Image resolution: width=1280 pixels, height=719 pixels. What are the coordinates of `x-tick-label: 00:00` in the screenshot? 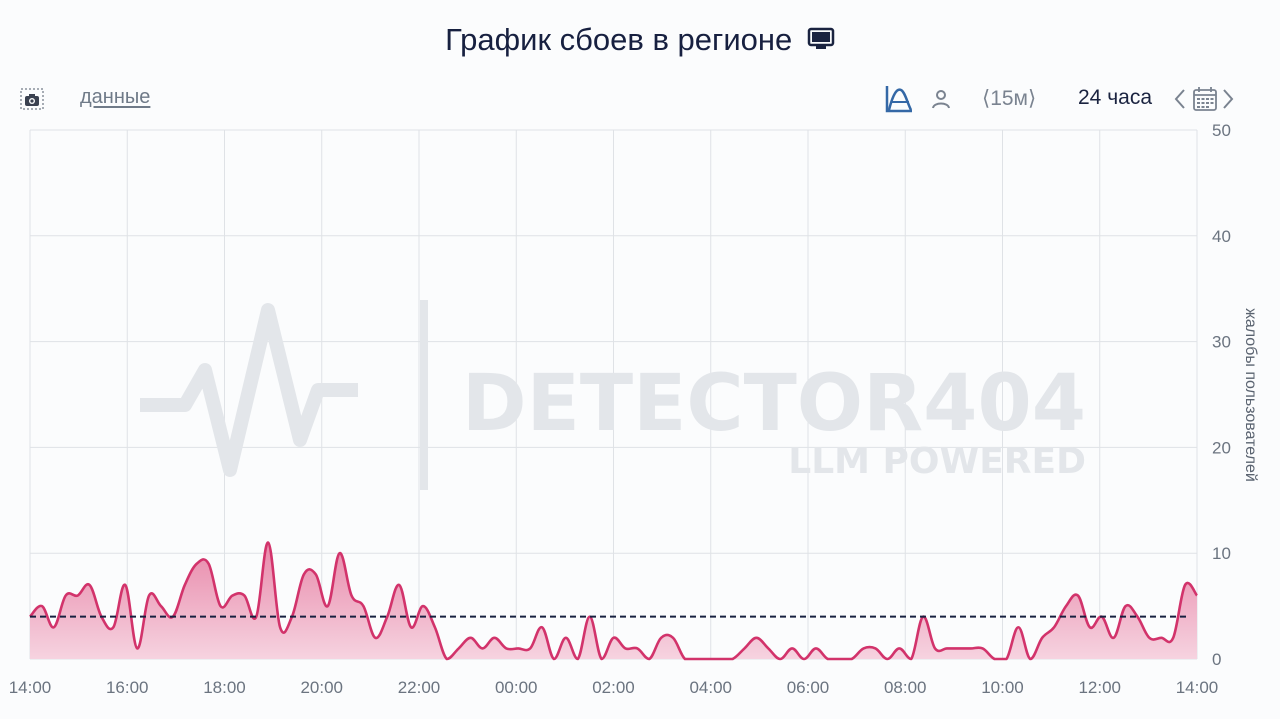 It's located at (516, 687).